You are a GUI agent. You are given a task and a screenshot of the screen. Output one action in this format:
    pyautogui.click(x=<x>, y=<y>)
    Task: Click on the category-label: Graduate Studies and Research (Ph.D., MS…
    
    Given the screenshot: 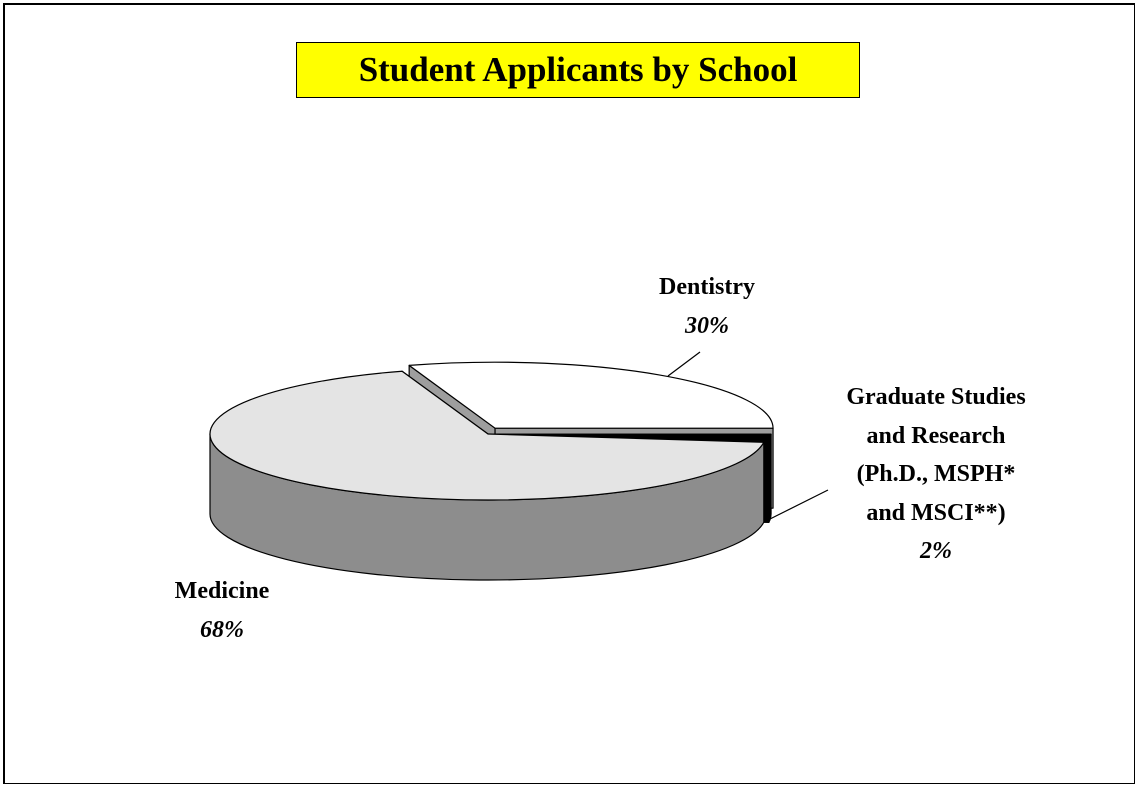 What is the action you would take?
    pyautogui.click(x=936, y=455)
    